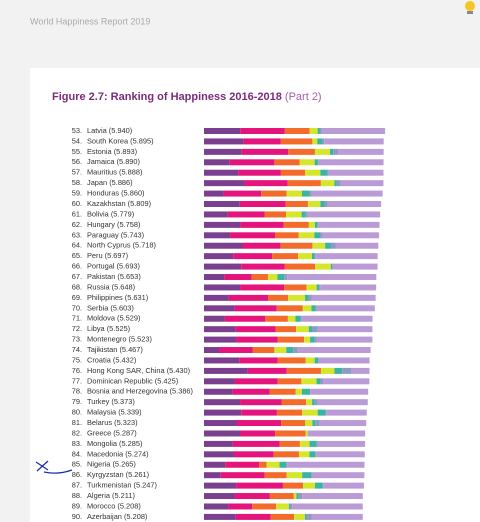  Describe the element at coordinates (113, 318) in the screenshot. I see `country-label: Moldova (5.529)` at that location.